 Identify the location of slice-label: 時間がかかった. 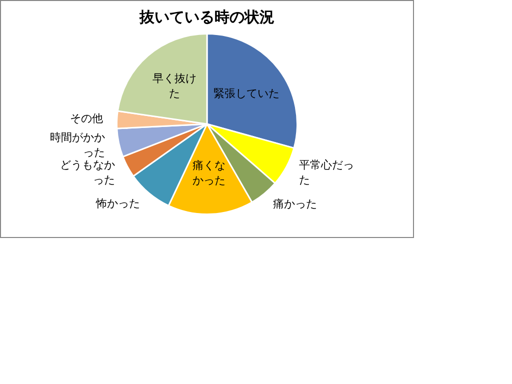
(78, 145).